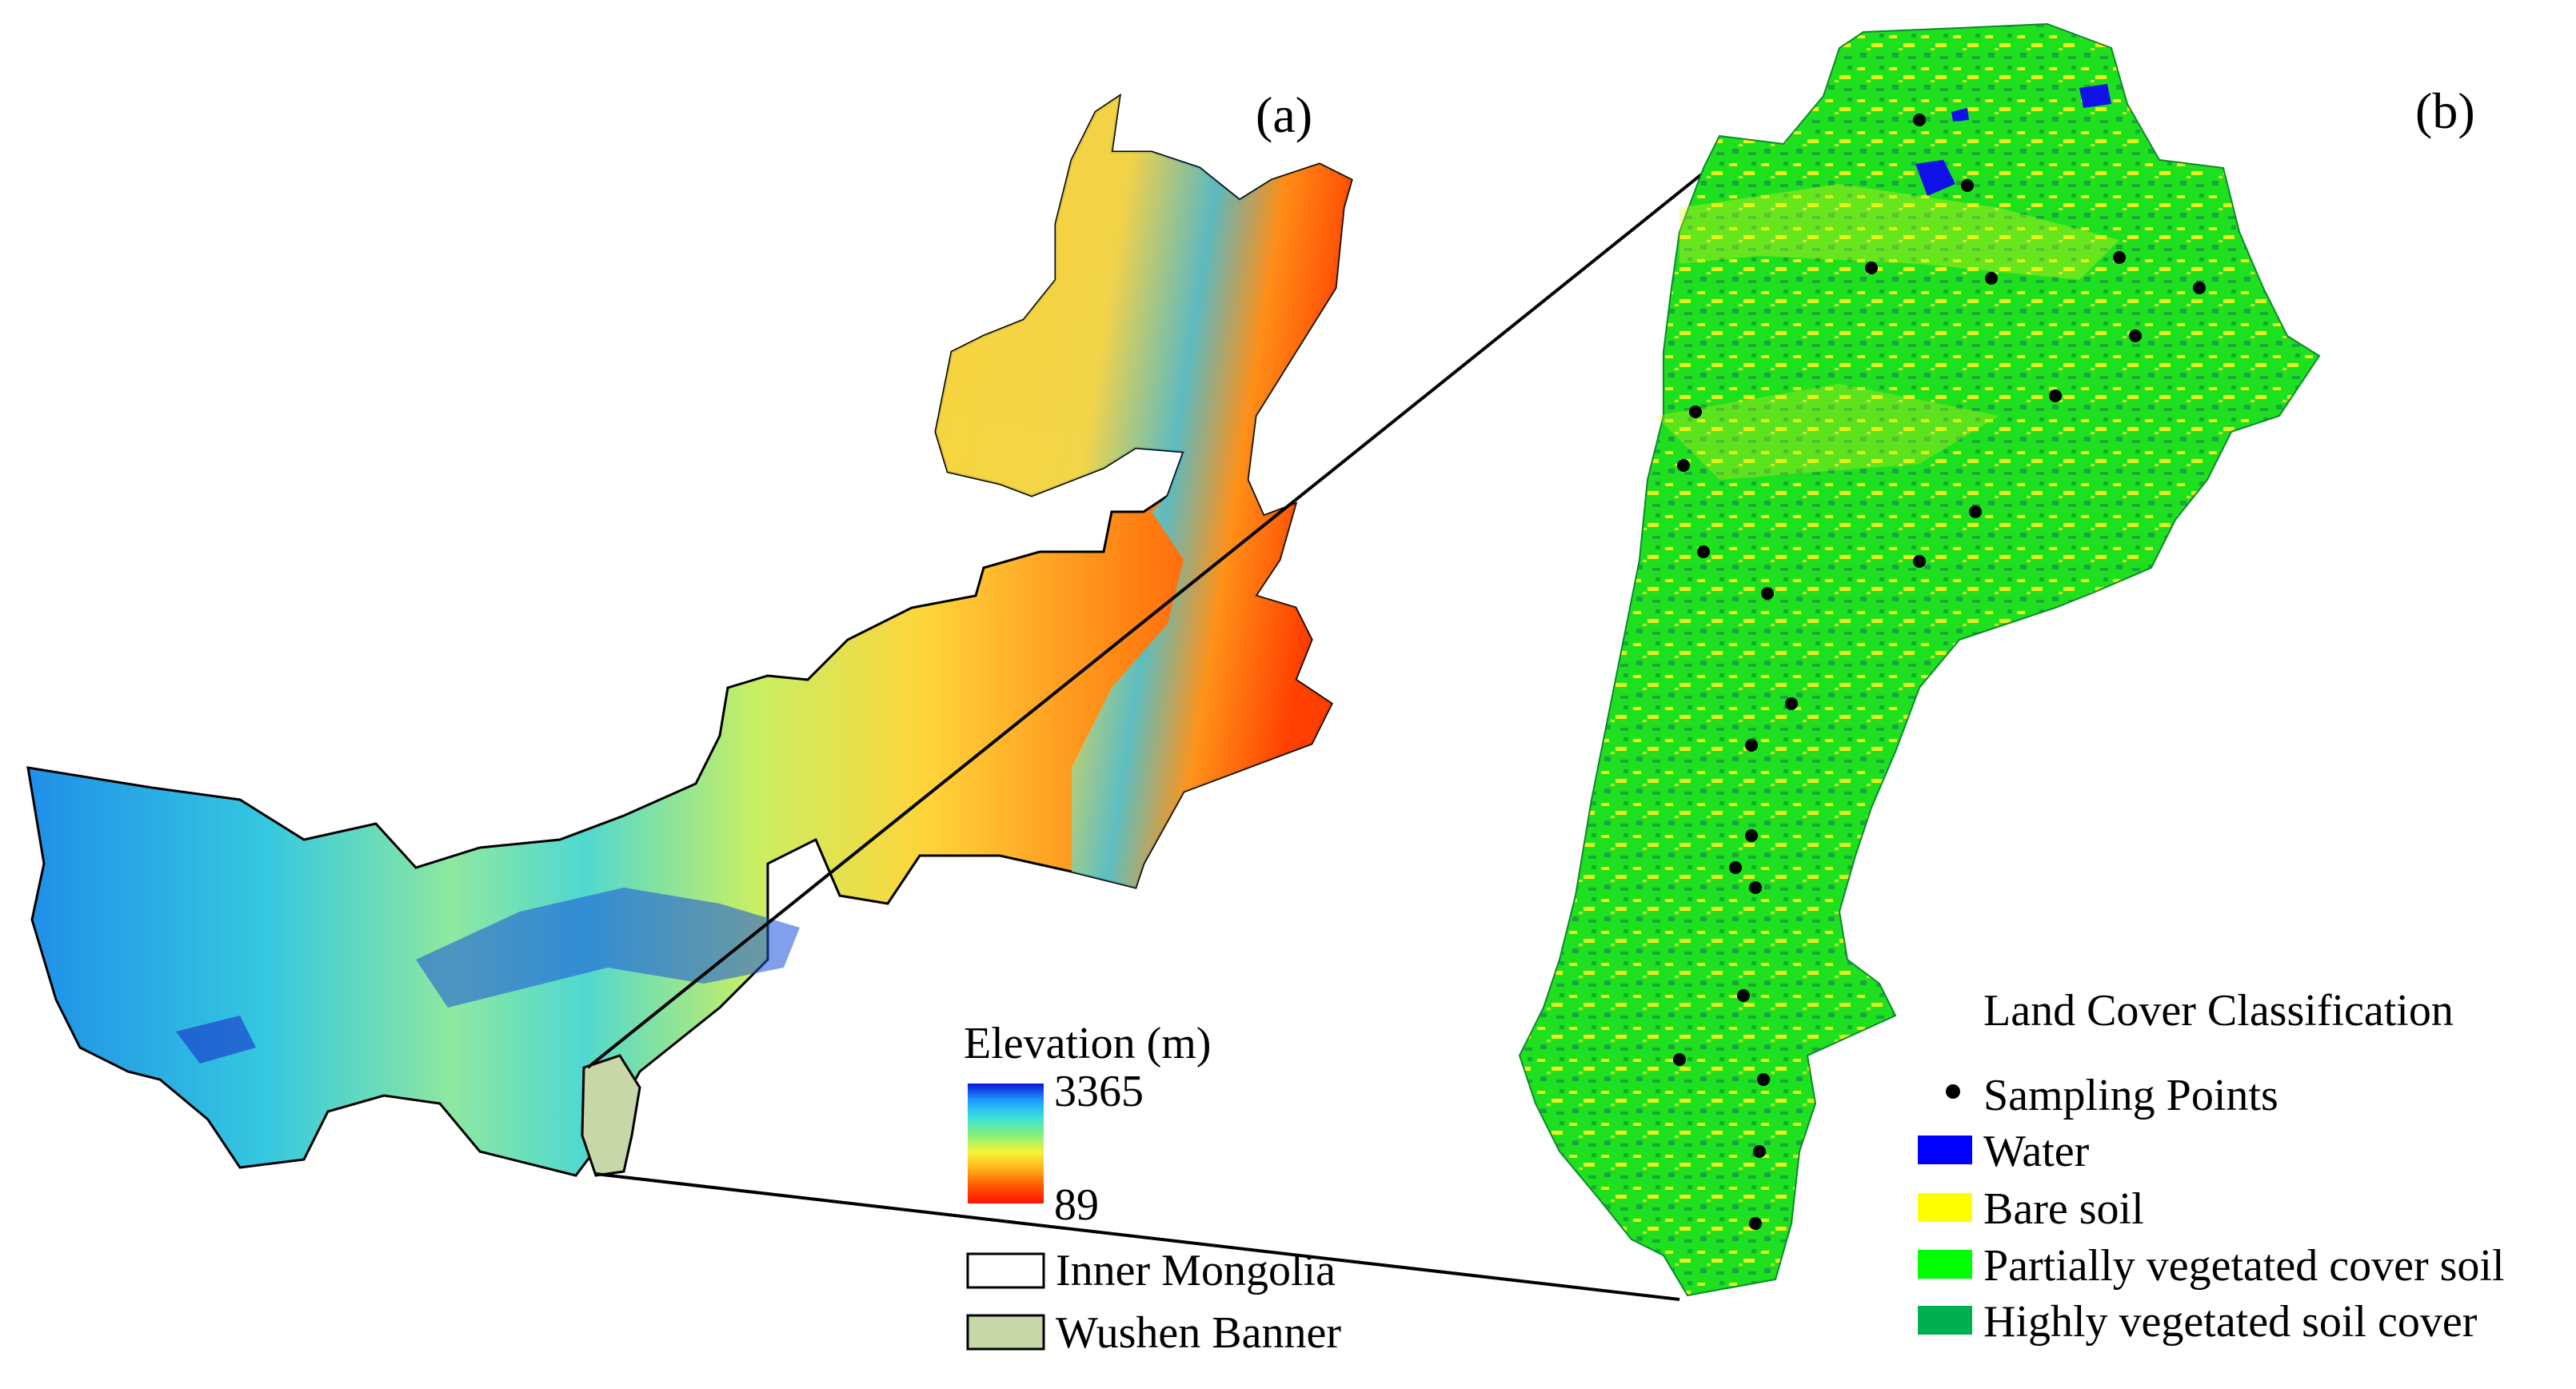 The height and width of the screenshot is (1389, 2576). Describe the element at coordinates (1154, 1302) in the screenshot. I see `boundary-legend: Inner Mongolia Wushen Banner` at that location.